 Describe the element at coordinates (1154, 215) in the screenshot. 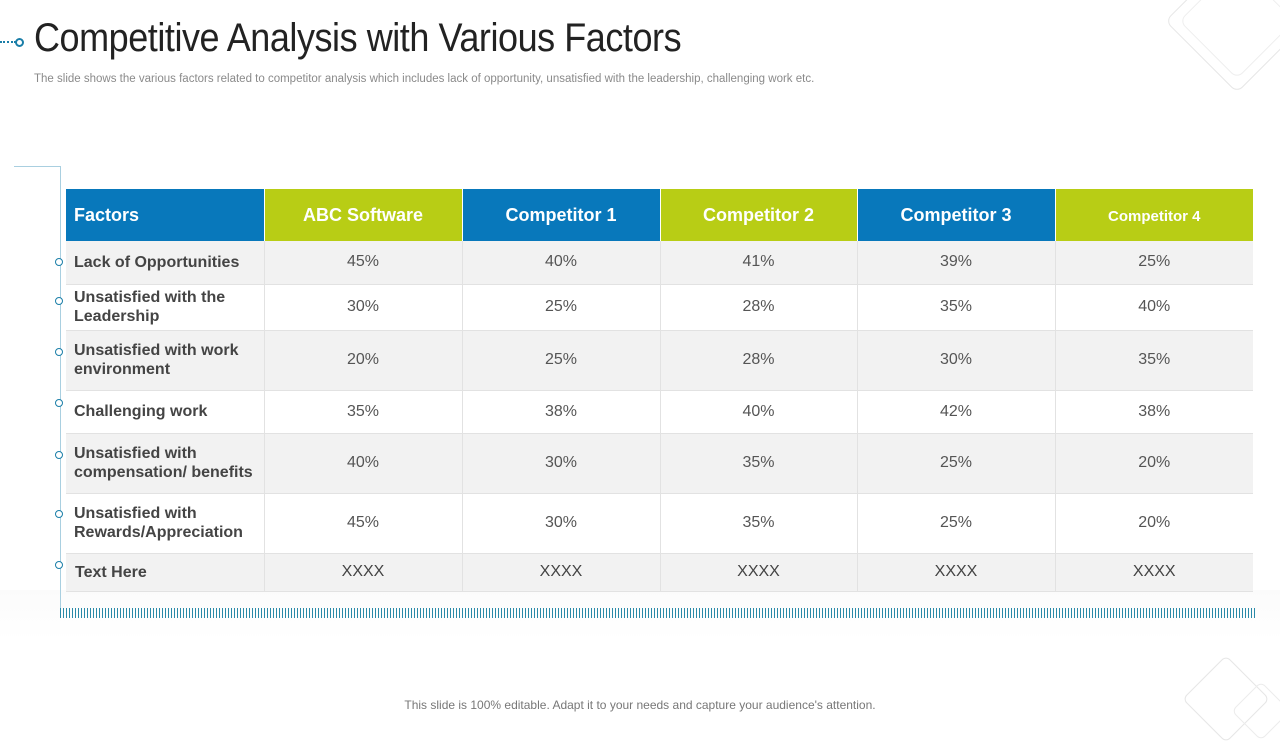

I see `header-competitor-4: Competitor 4` at that location.